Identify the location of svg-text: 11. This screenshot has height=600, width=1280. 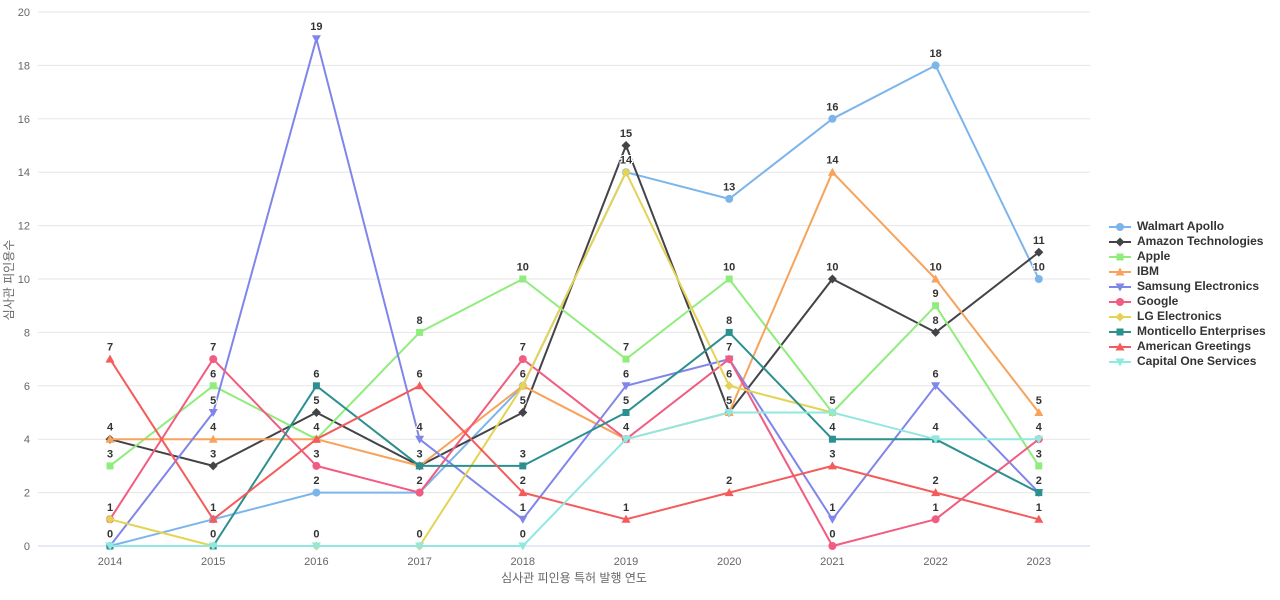
(1039, 241).